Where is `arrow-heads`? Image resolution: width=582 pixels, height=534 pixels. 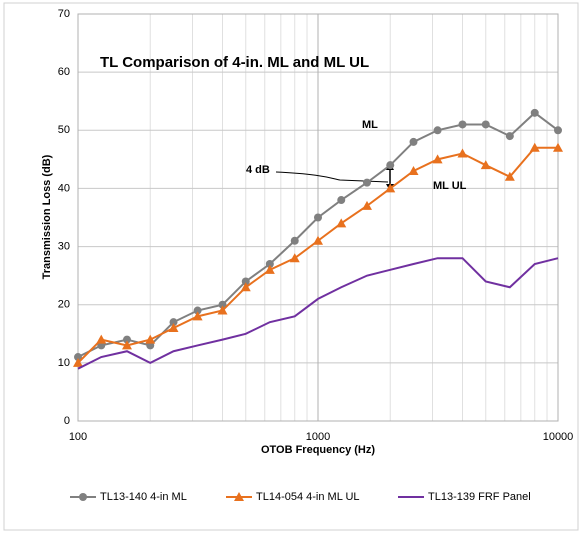 arrow-heads is located at coordinates (390, 177).